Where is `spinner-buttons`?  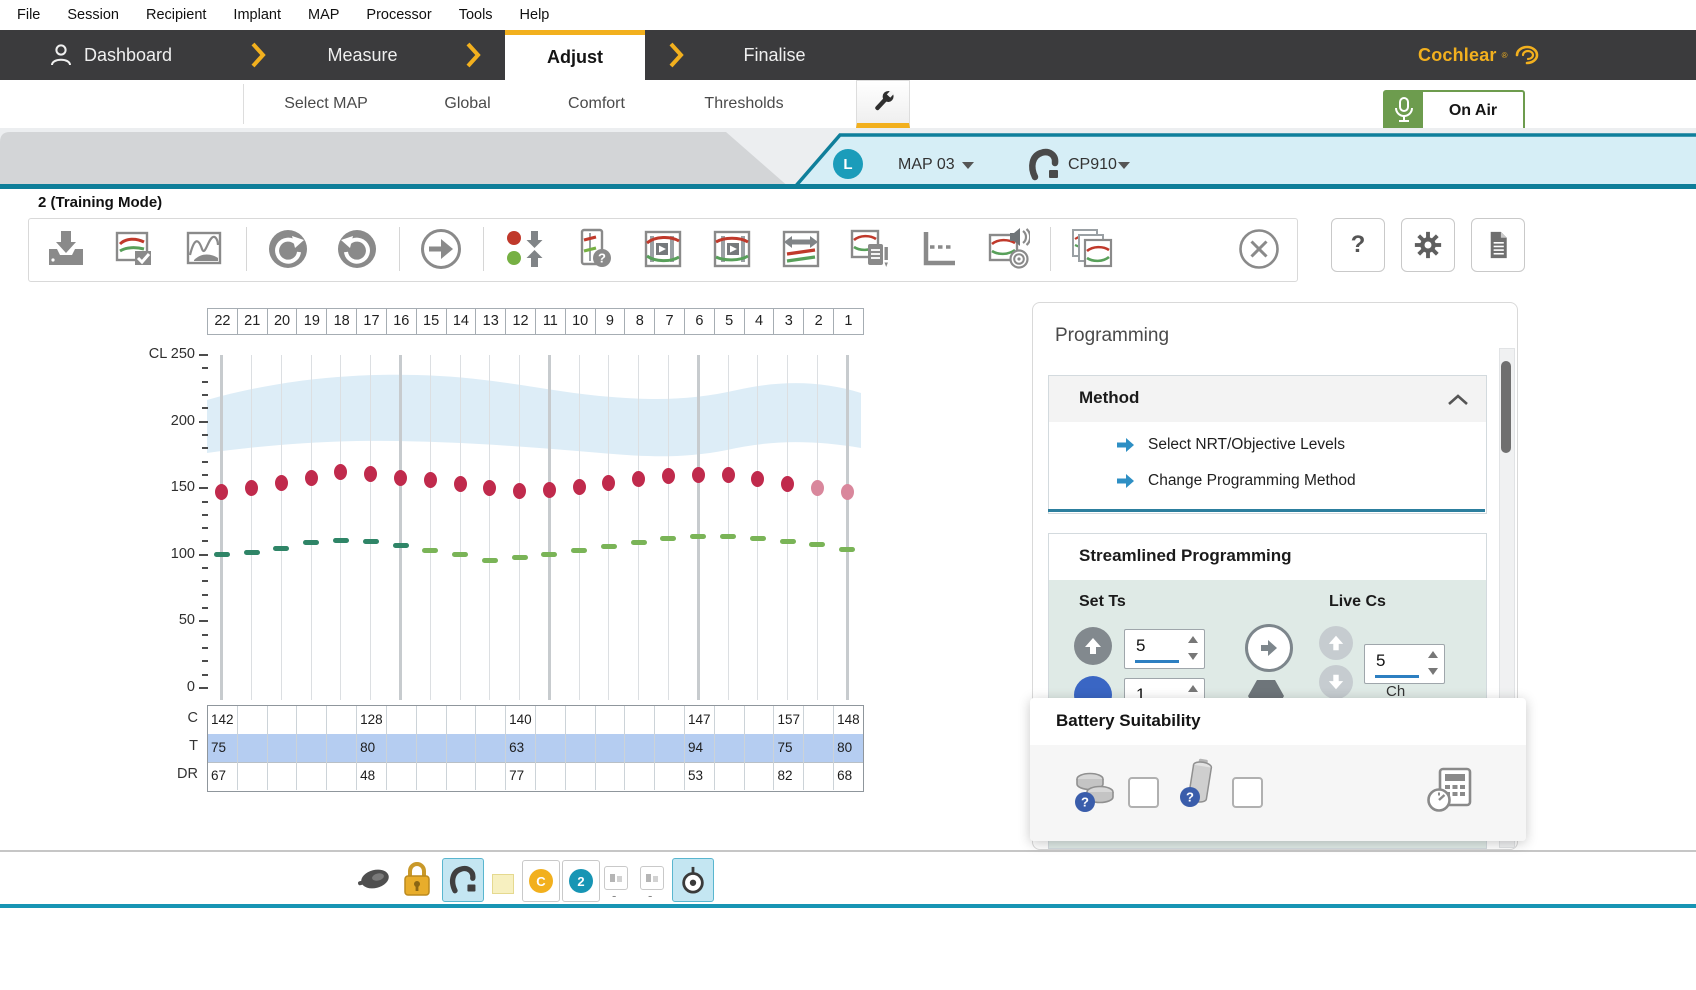
spinner-buttons is located at coordinates (1433, 665).